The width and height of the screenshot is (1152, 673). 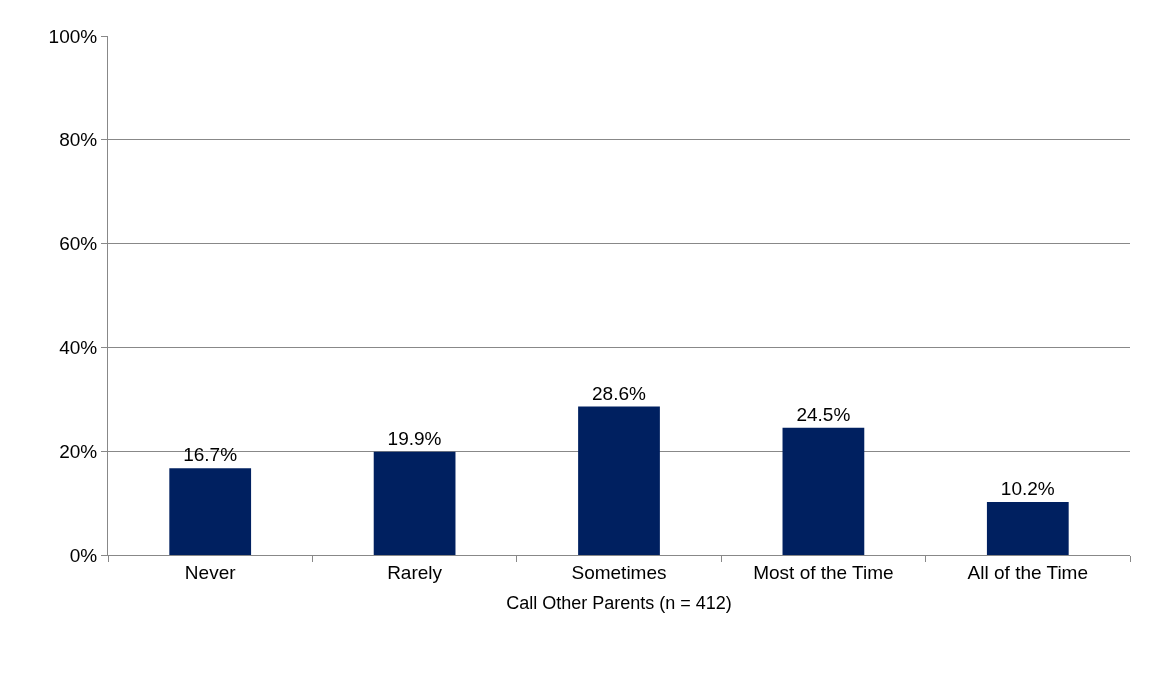 I want to click on x-tick-label: Rarely, so click(x=415, y=572).